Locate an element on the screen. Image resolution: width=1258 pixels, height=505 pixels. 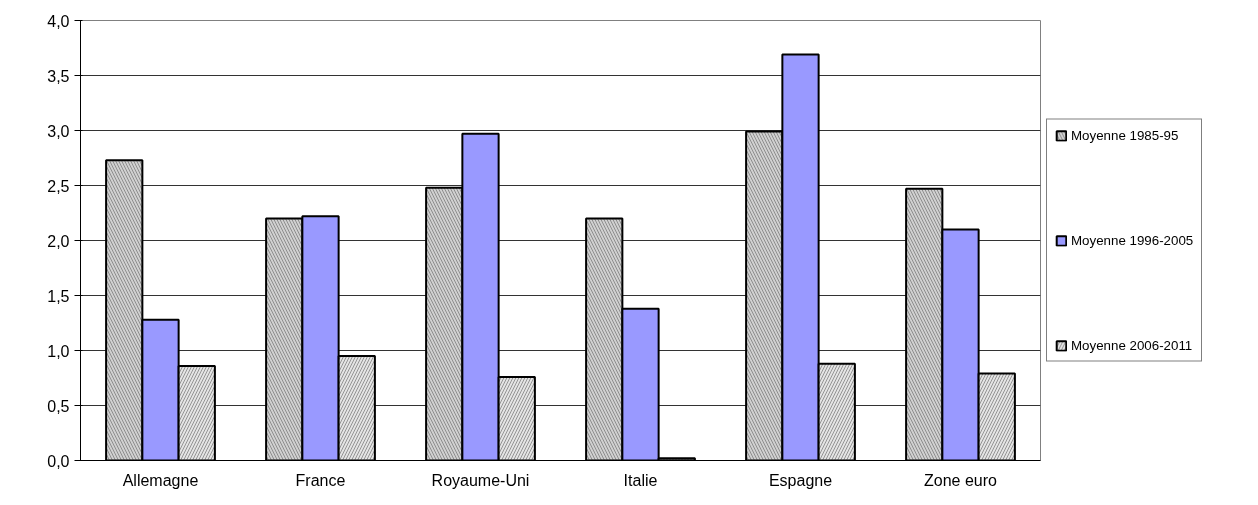
y-tick-label: 0,5 is located at coordinates (58, 406).